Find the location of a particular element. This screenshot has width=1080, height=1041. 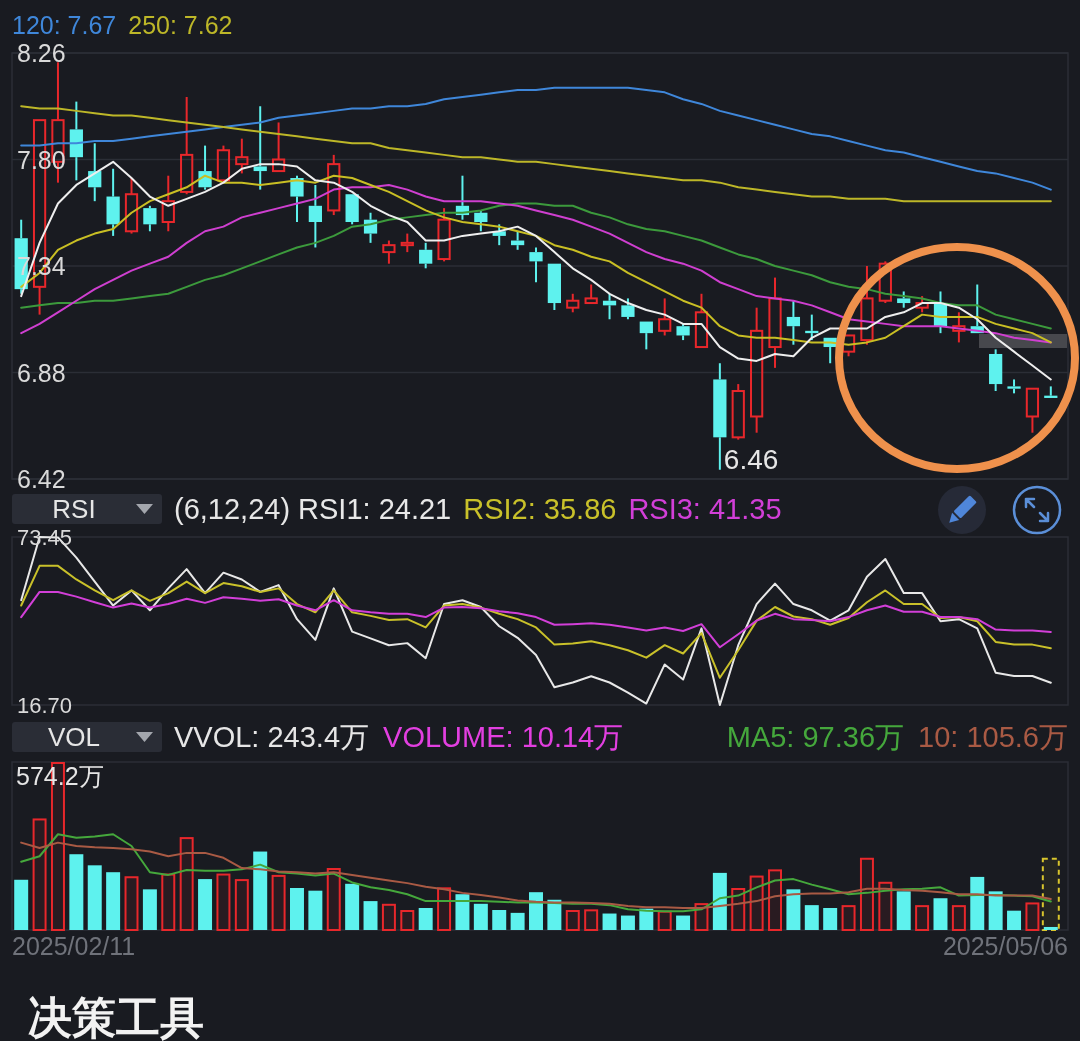

text: 250: 7.62 is located at coordinates (180, 25).